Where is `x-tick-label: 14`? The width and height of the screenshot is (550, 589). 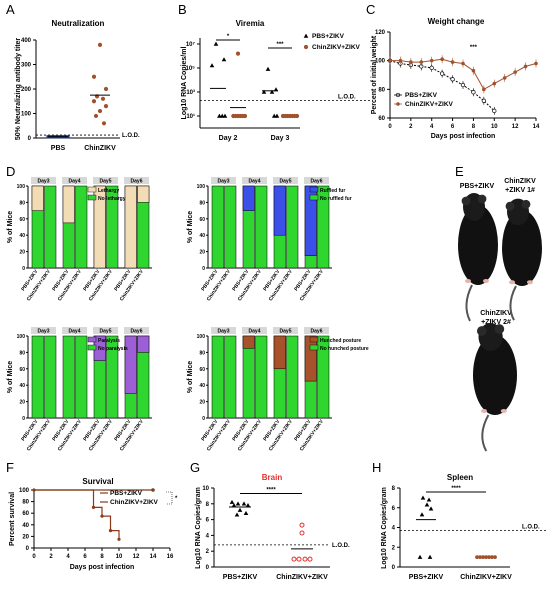
x-tick-label: 14 is located at coordinates (536, 127).